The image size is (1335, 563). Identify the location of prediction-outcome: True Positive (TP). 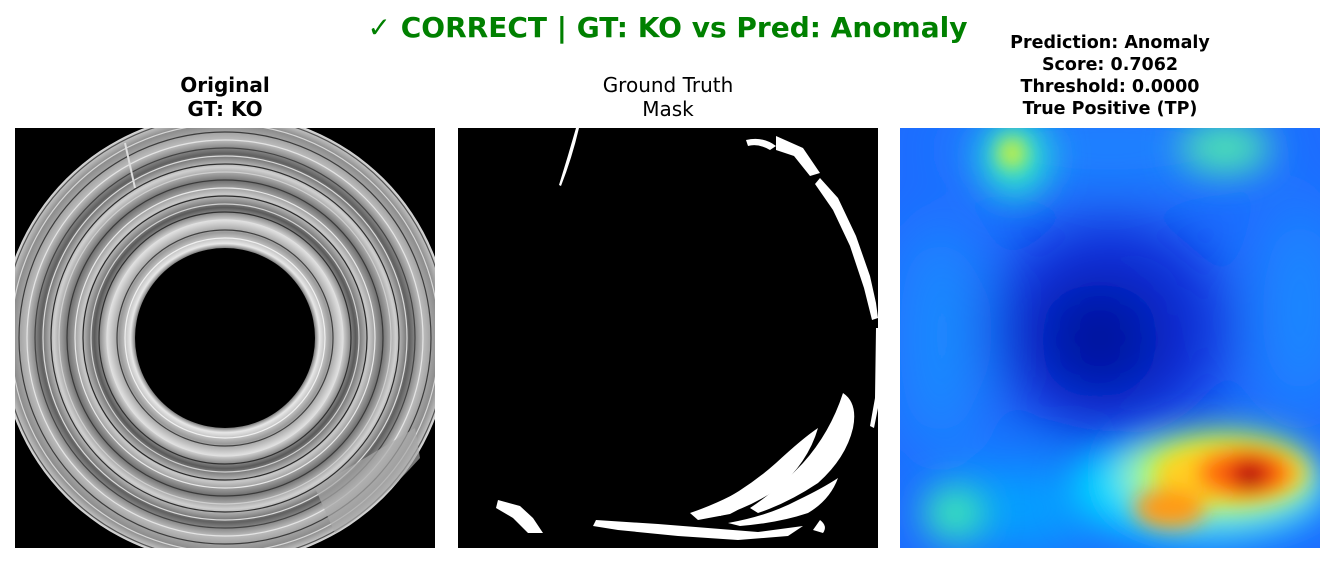
(1110, 109).